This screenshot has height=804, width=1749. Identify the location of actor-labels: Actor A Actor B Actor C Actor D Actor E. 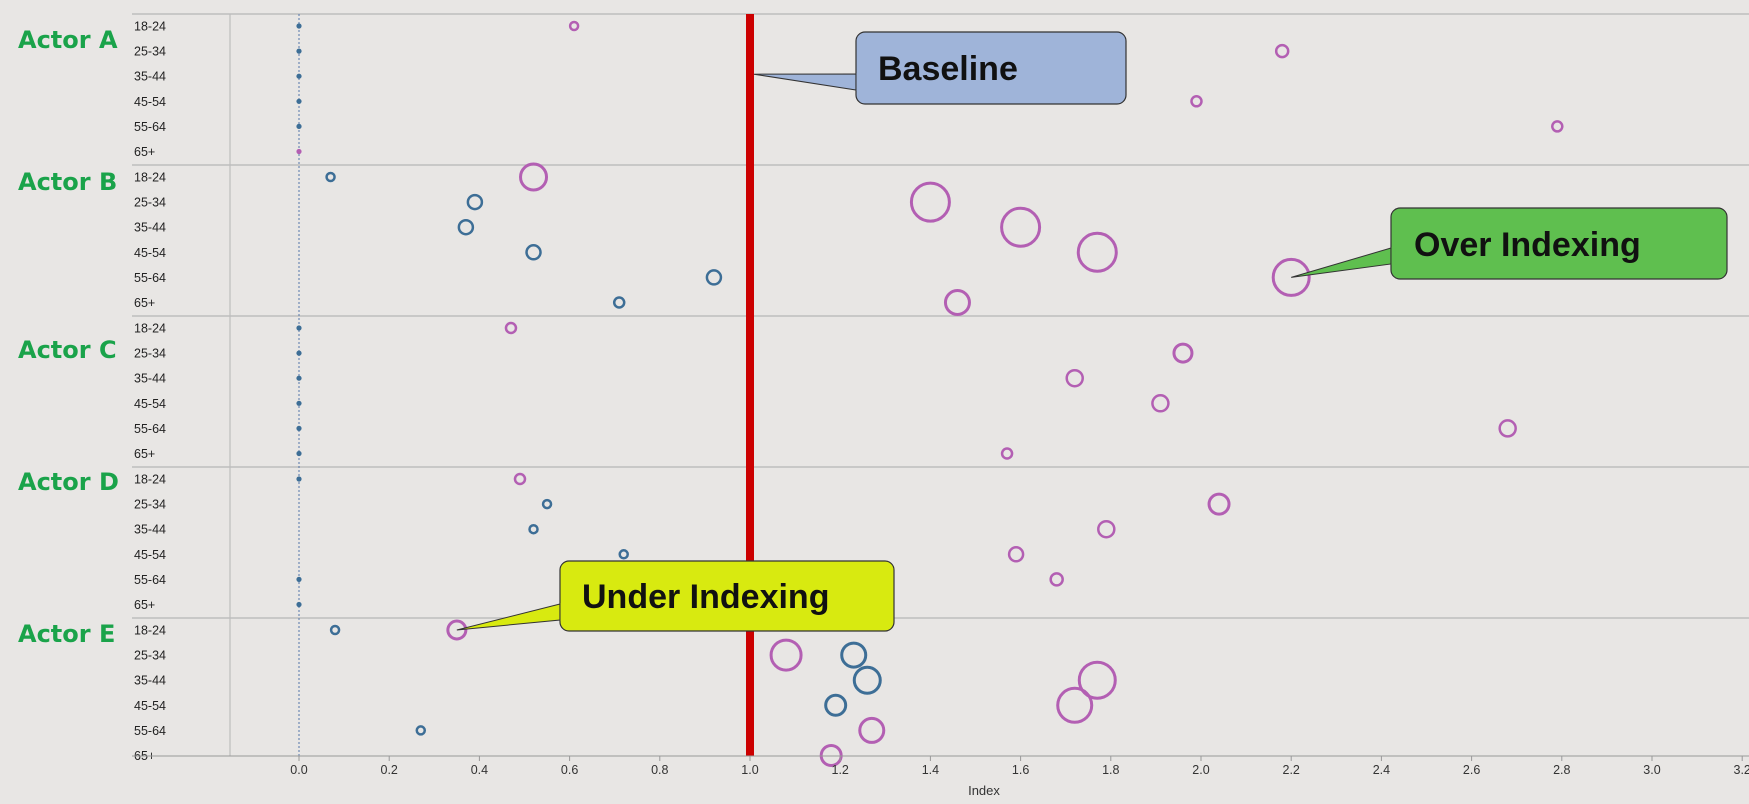
(68, 337).